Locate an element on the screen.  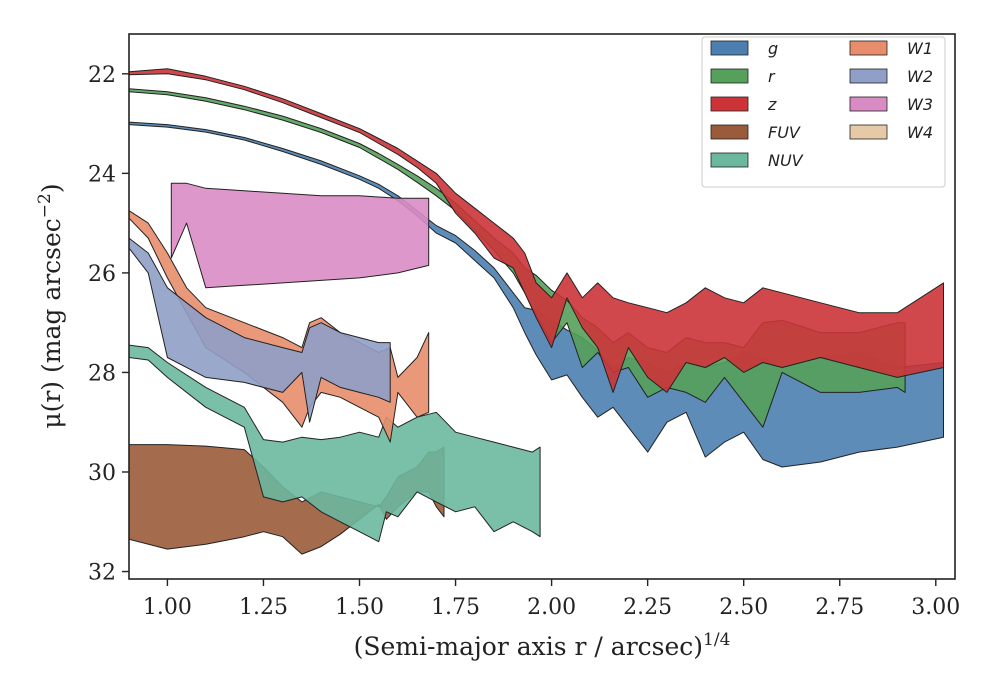
x-tick-label: 2.00 is located at coordinates (551, 607).